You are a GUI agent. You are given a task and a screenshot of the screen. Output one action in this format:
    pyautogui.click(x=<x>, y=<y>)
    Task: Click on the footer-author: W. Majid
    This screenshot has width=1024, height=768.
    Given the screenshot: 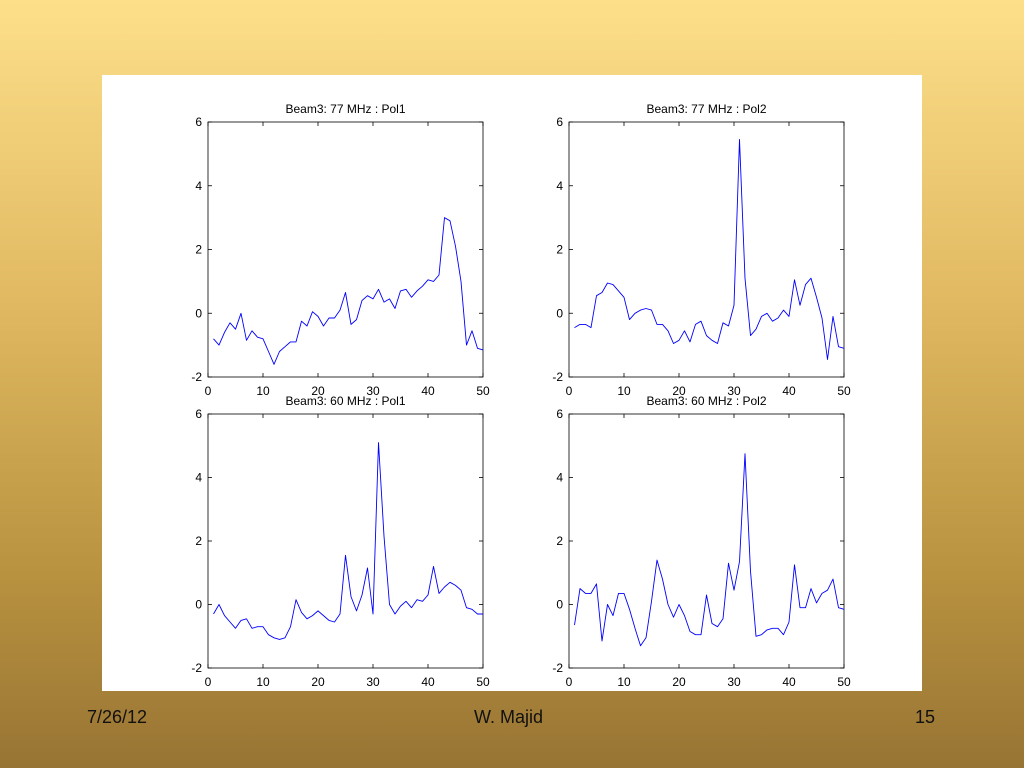 What is the action you would take?
    pyautogui.click(x=509, y=717)
    